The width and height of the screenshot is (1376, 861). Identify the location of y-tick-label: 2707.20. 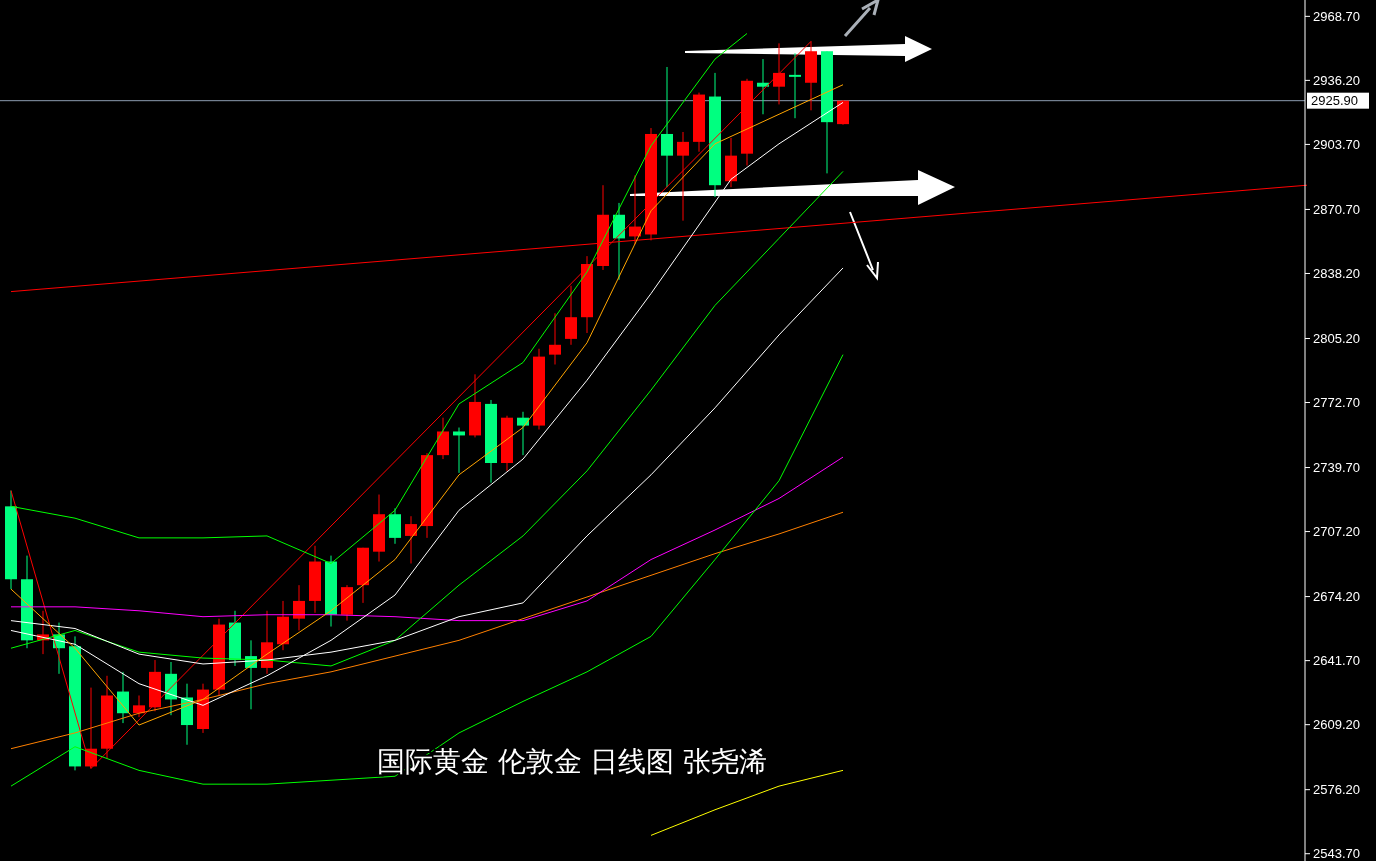
(1336, 532).